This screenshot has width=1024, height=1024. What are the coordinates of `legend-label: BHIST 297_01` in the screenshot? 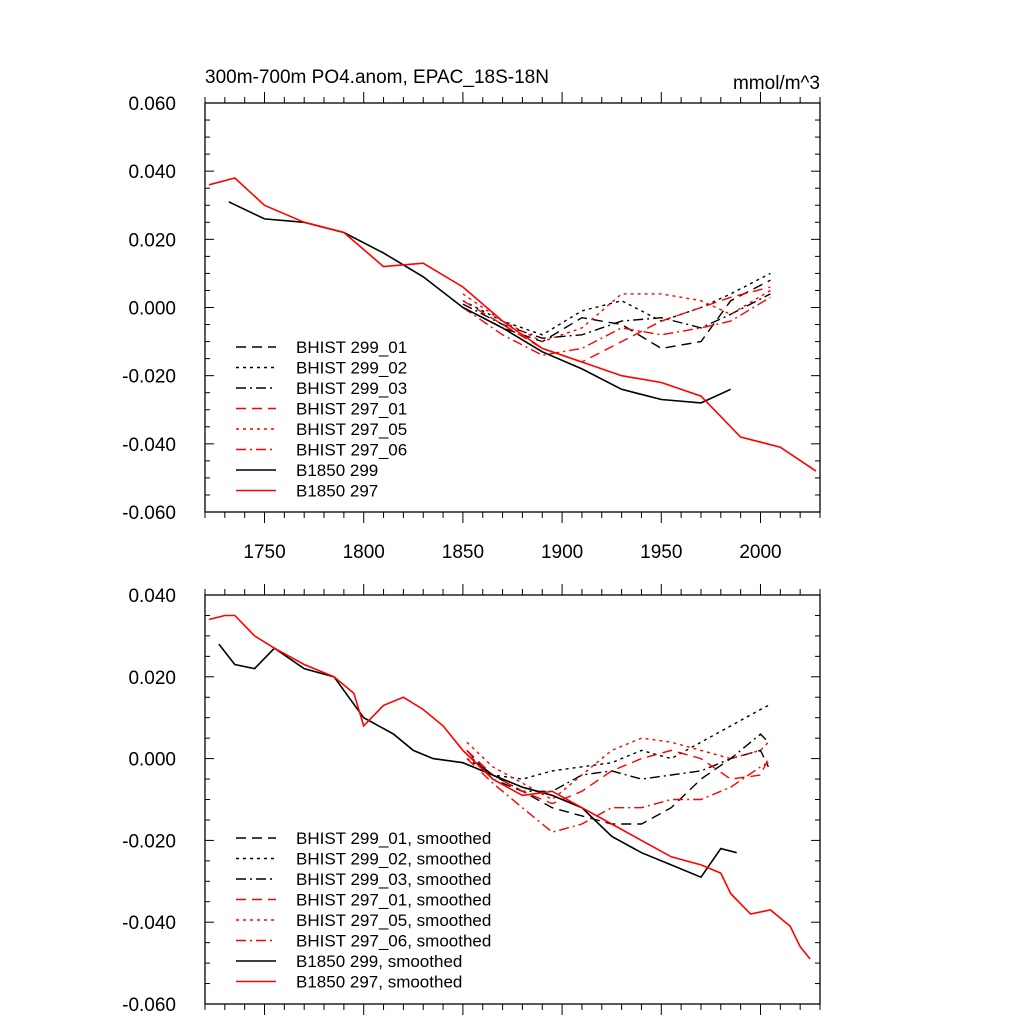 It's located at (351, 409).